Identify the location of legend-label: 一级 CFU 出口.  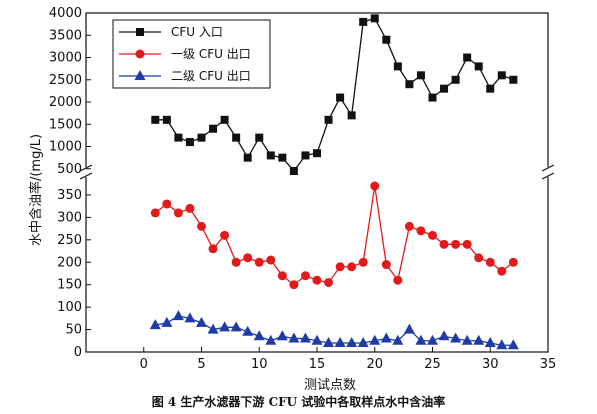
(211, 54).